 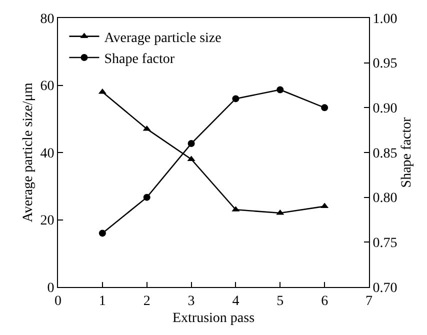 What do you see at coordinates (47, 19) in the screenshot?
I see `y-tick-label: 80` at bounding box center [47, 19].